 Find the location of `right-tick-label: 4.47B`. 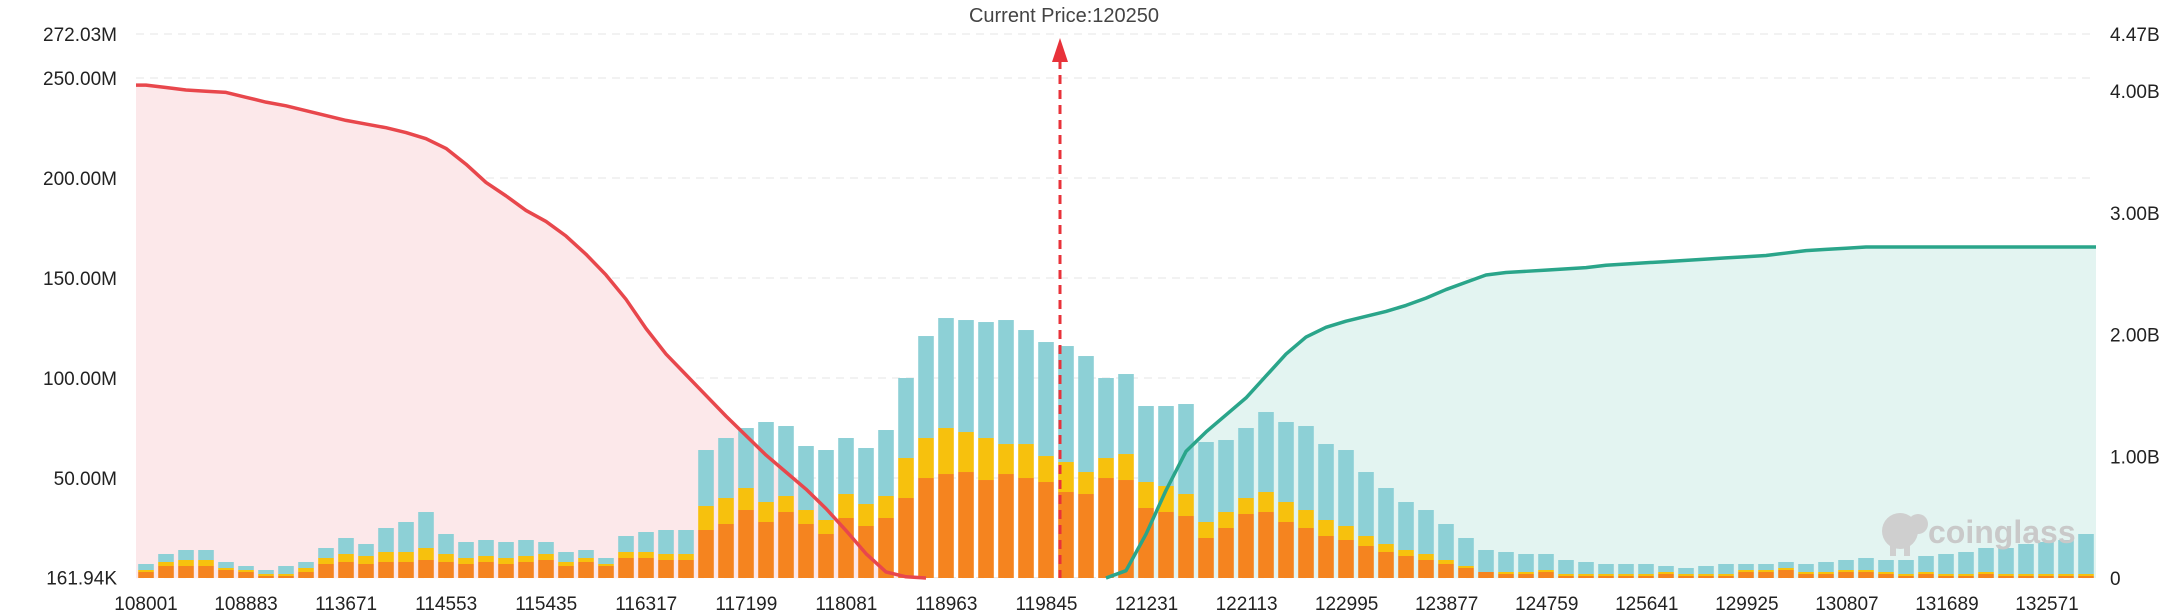

right-tick-label: 4.47B is located at coordinates (2135, 35).